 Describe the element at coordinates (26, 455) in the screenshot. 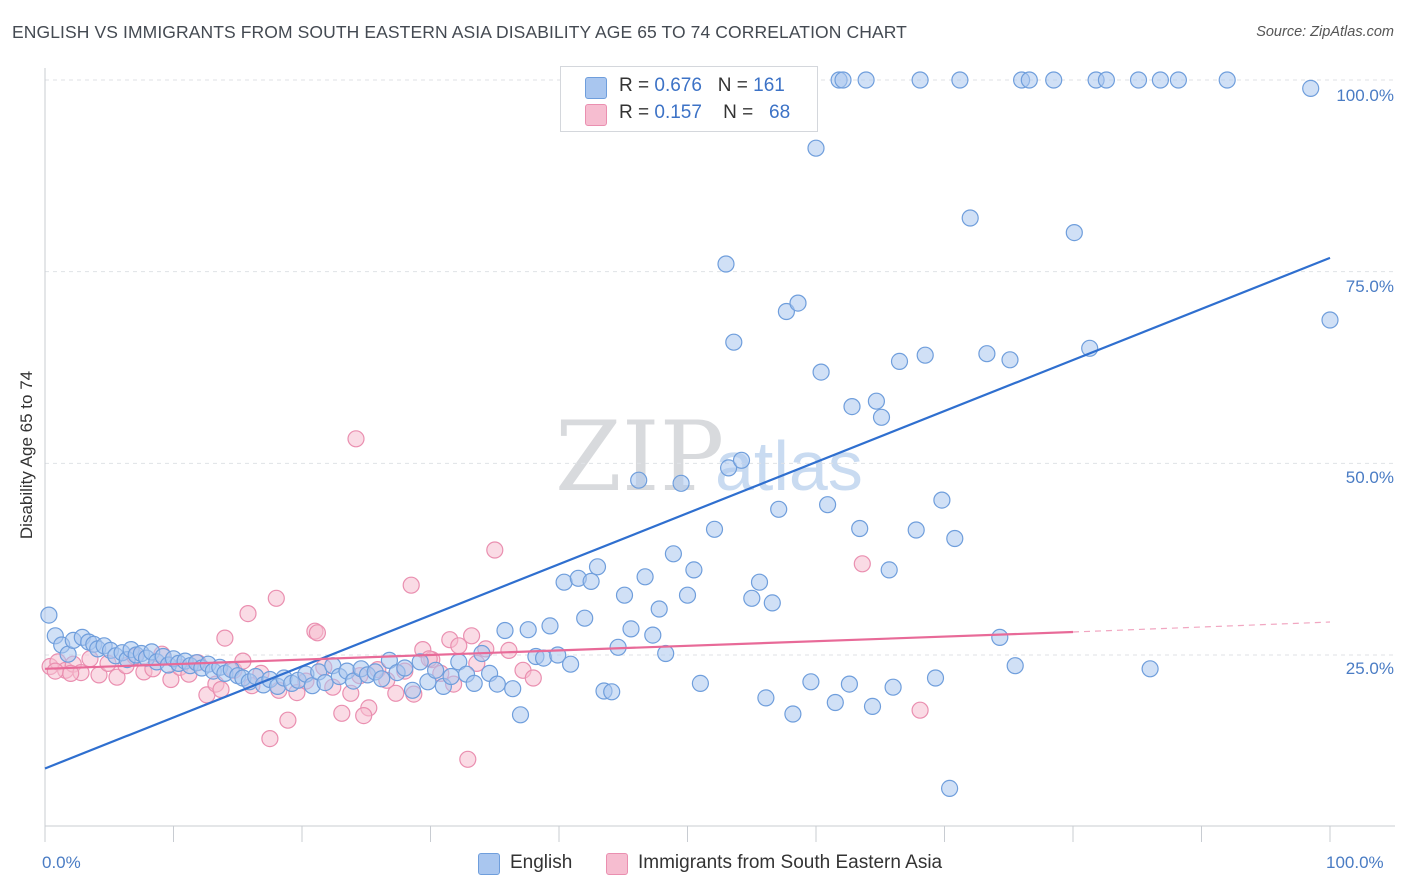

I see `y-axis-label: Disability Age 65 to 74` at that location.